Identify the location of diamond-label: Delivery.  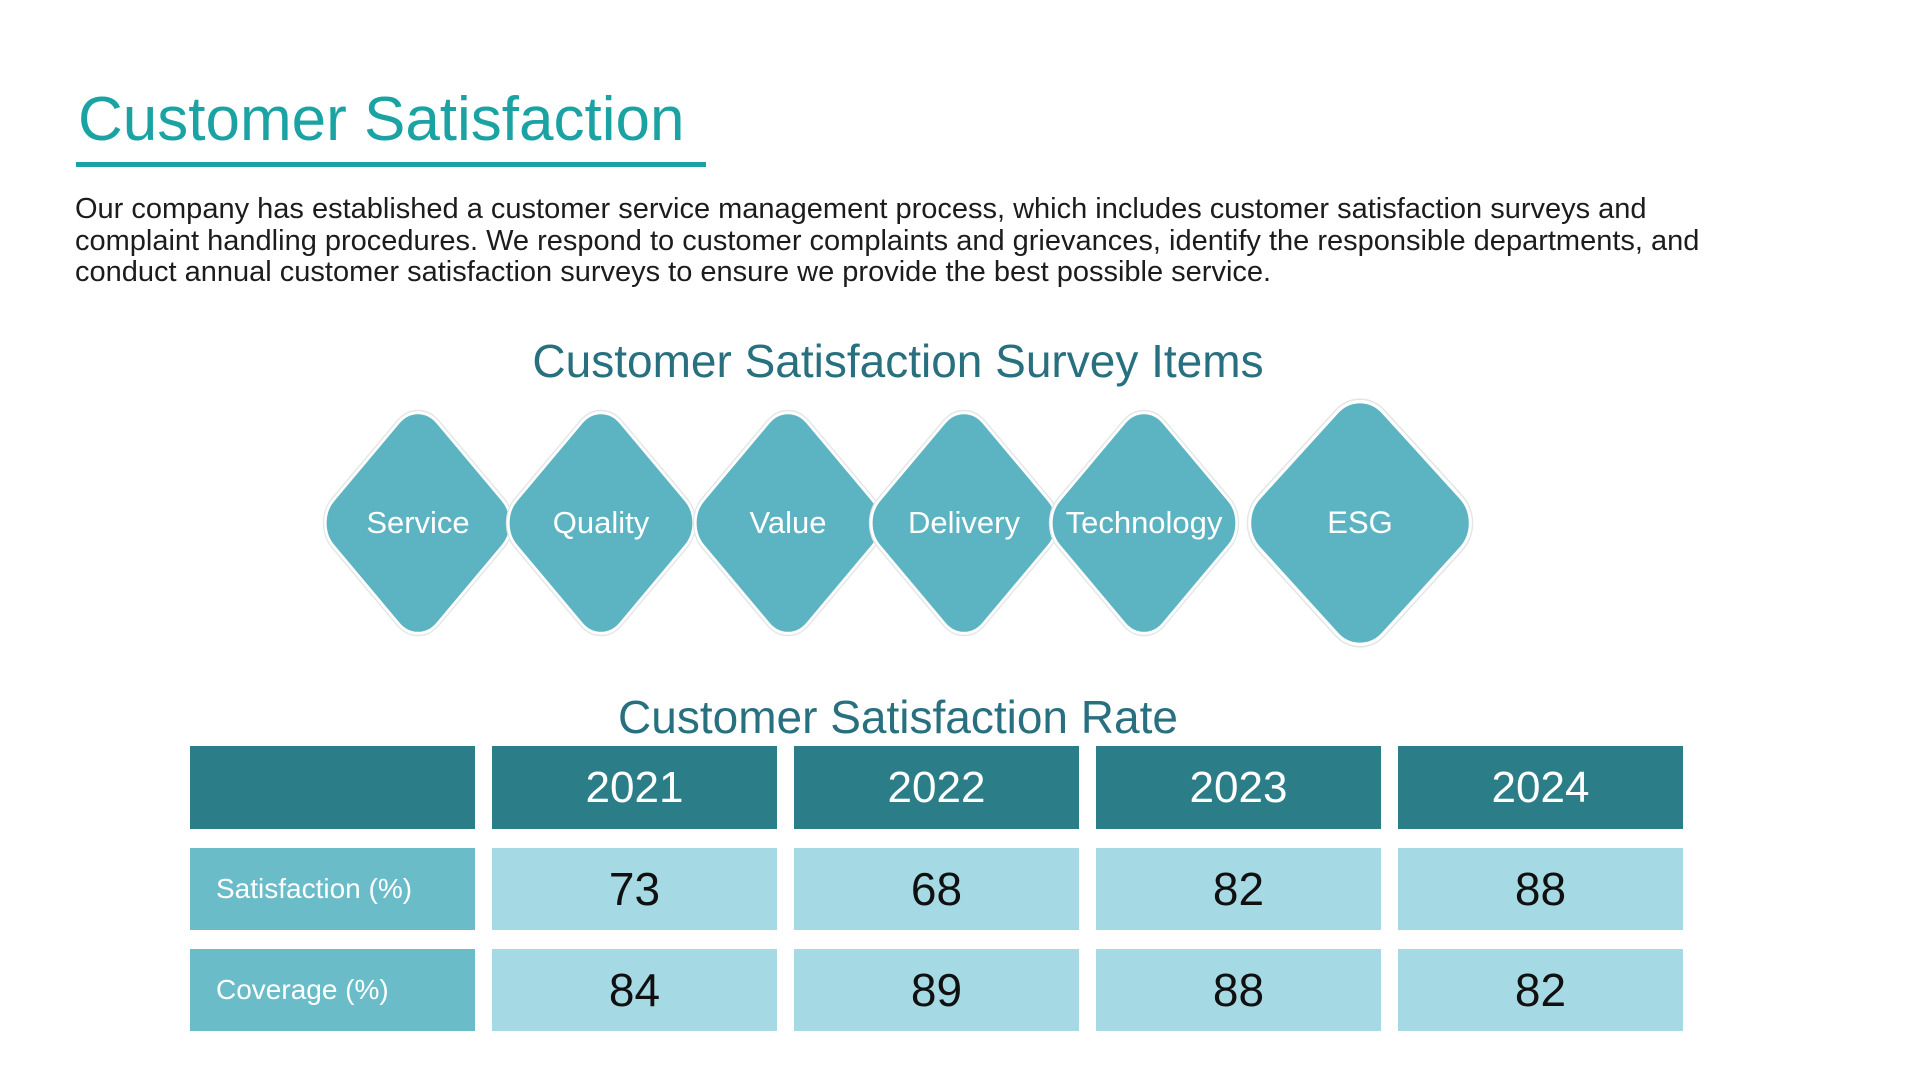
(964, 522).